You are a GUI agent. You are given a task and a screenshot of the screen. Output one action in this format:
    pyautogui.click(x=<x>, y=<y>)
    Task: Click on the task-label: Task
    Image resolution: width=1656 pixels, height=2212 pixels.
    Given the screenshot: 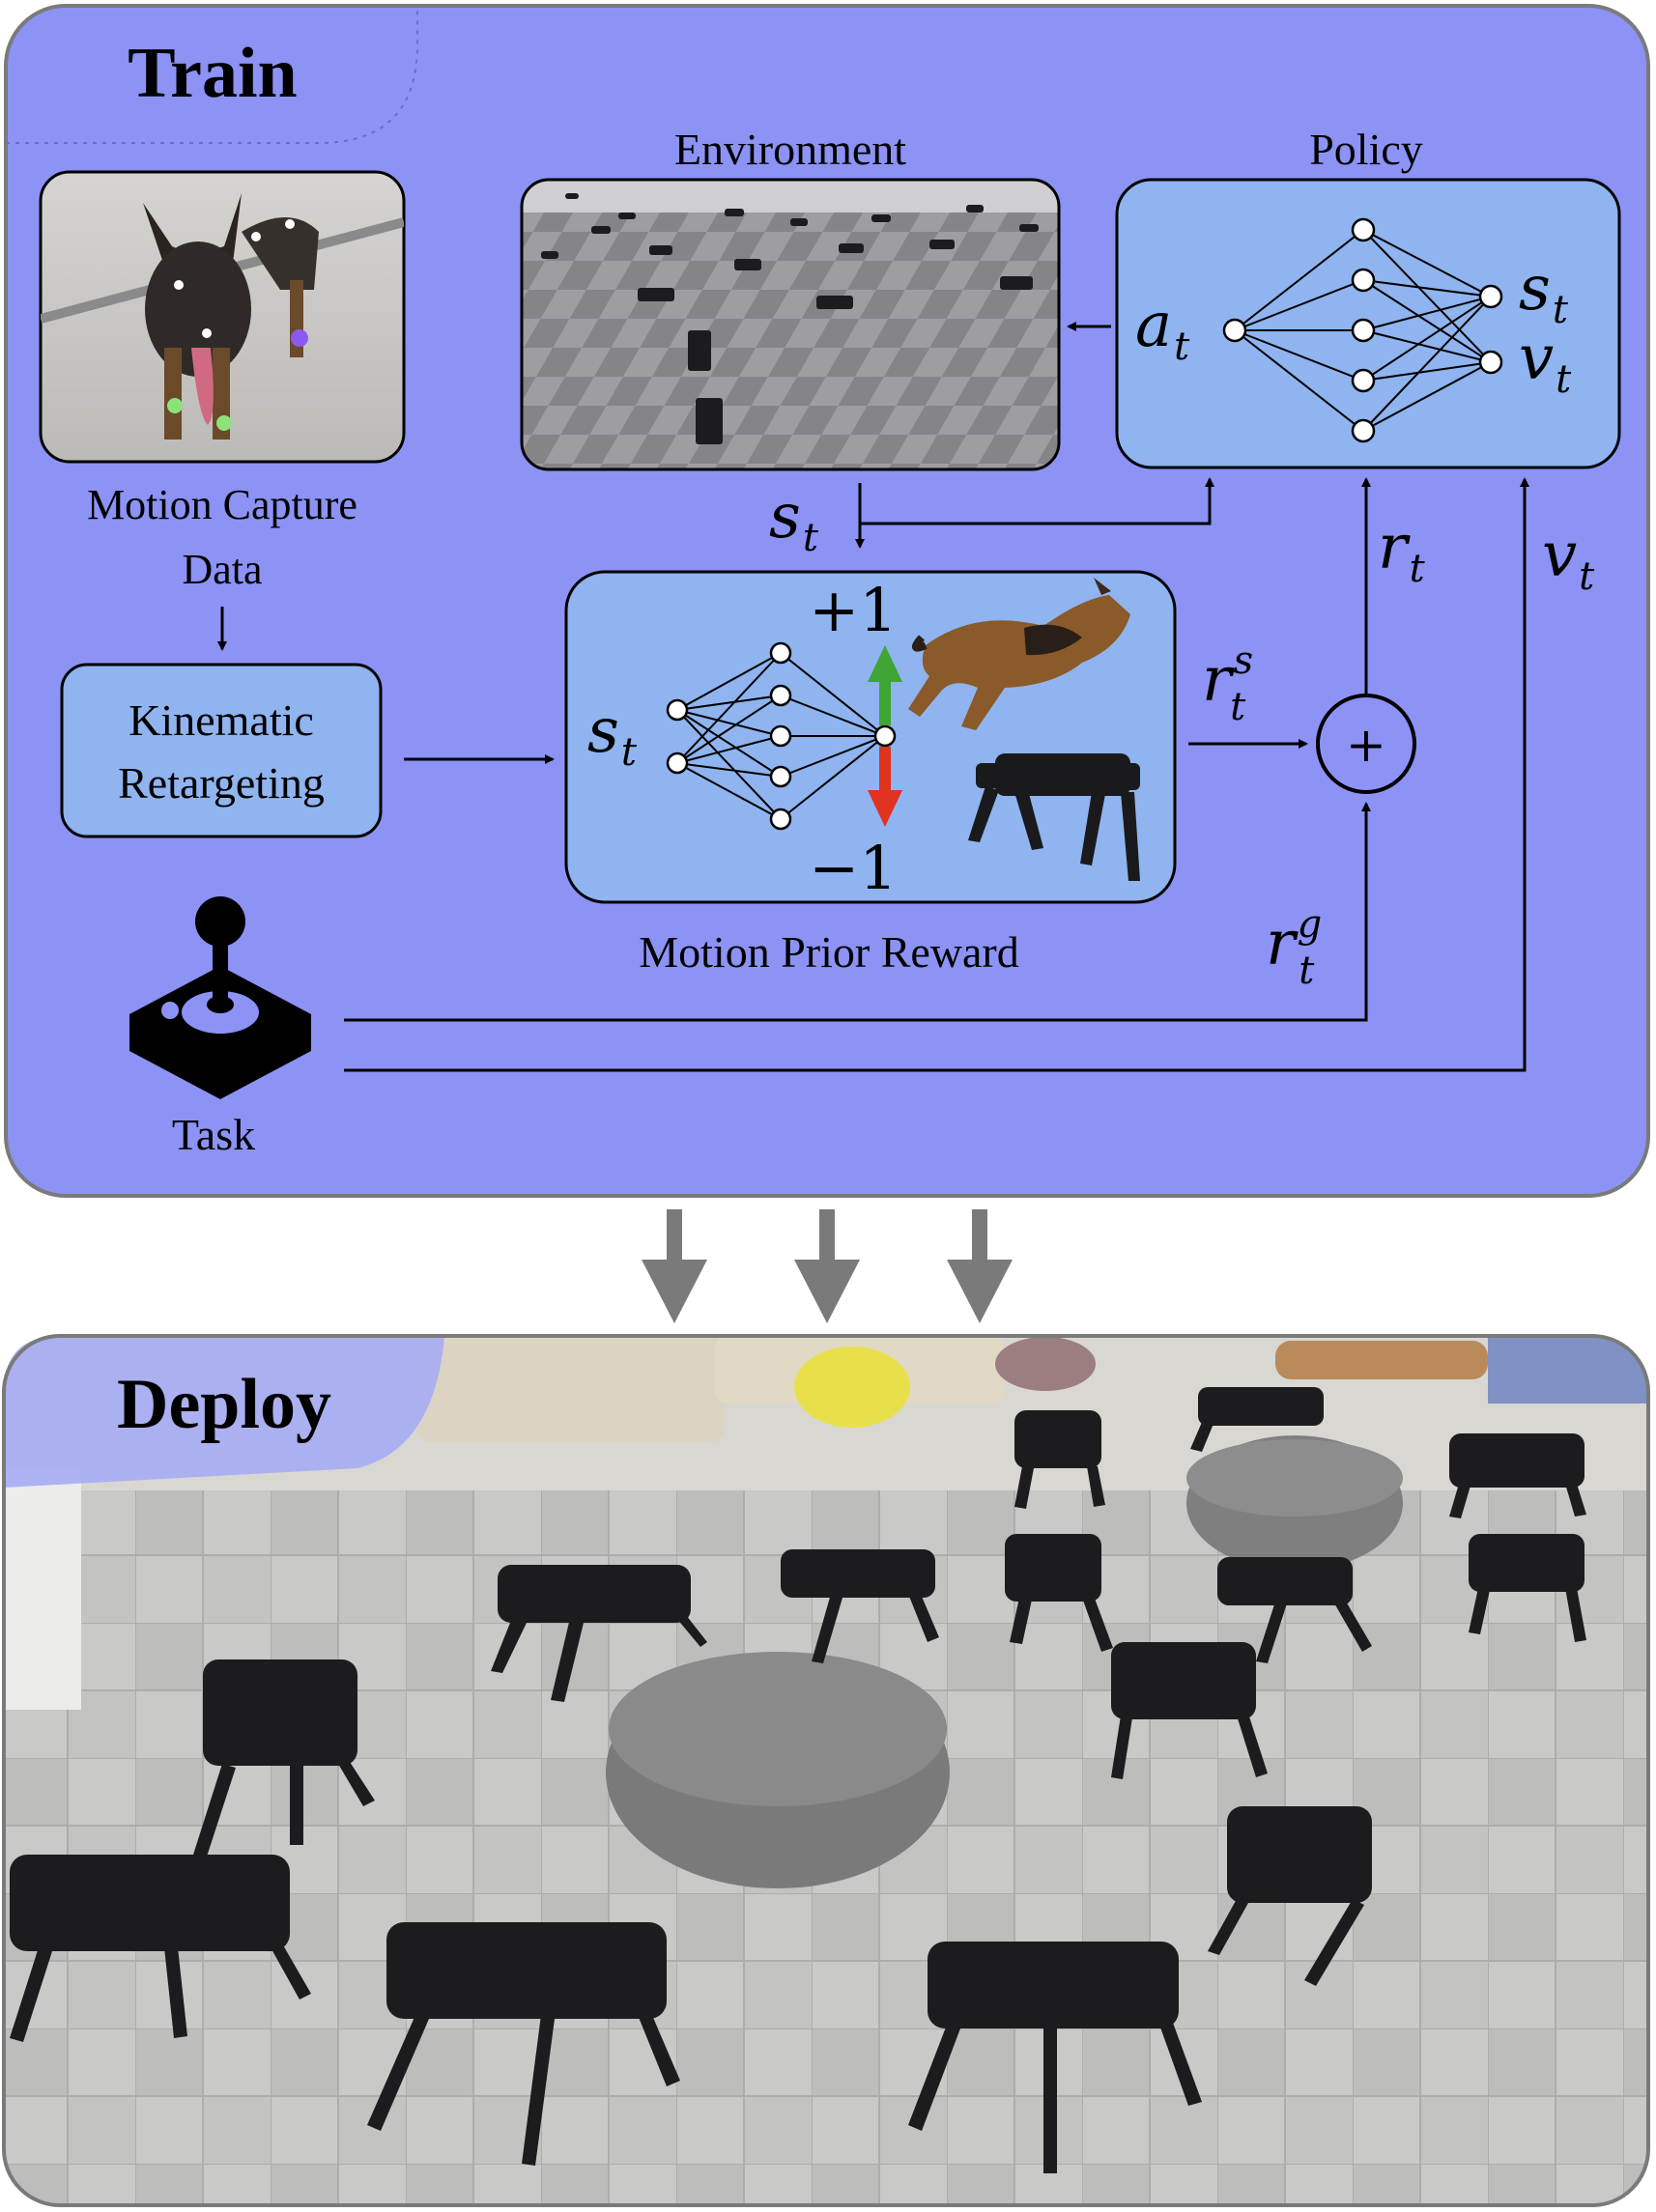 What is the action you would take?
    pyautogui.click(x=213, y=1134)
    